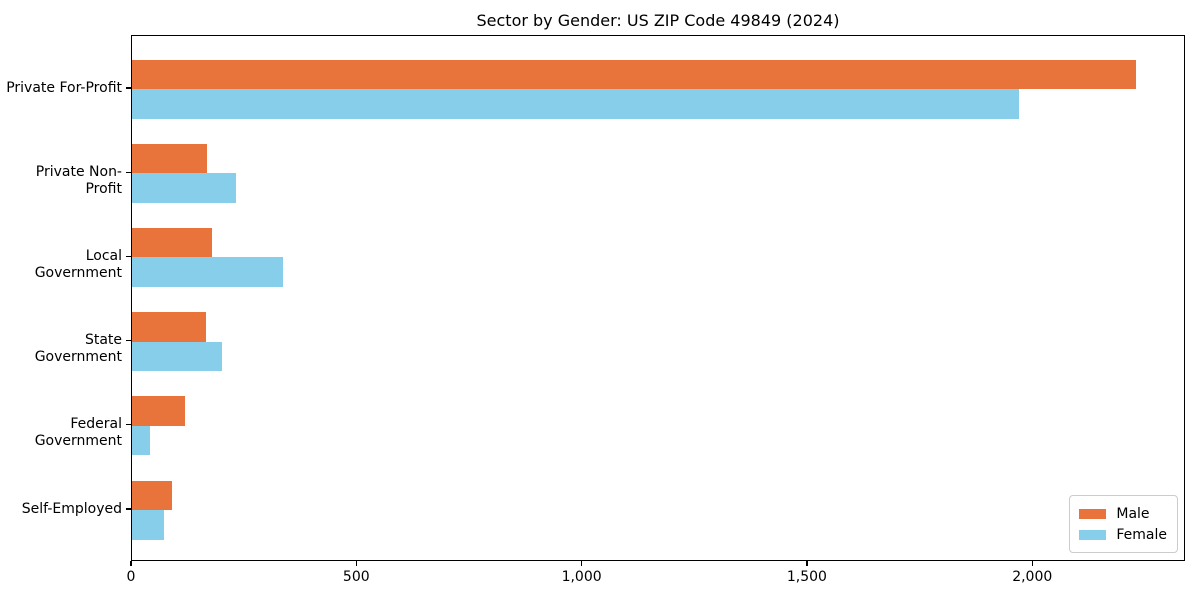 This screenshot has width=1200, height=600. Describe the element at coordinates (177, 356) in the screenshot. I see `bar-female-state-government` at that location.